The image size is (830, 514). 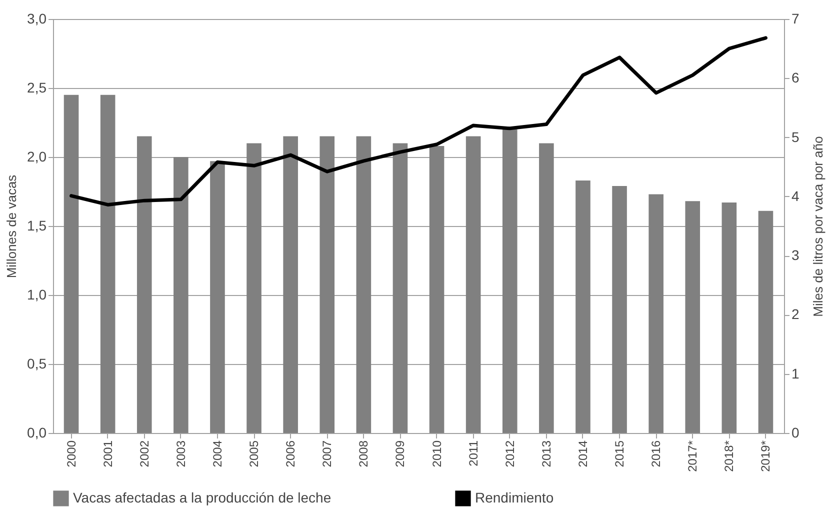 I want to click on y2-tick-label: 1, so click(x=796, y=373).